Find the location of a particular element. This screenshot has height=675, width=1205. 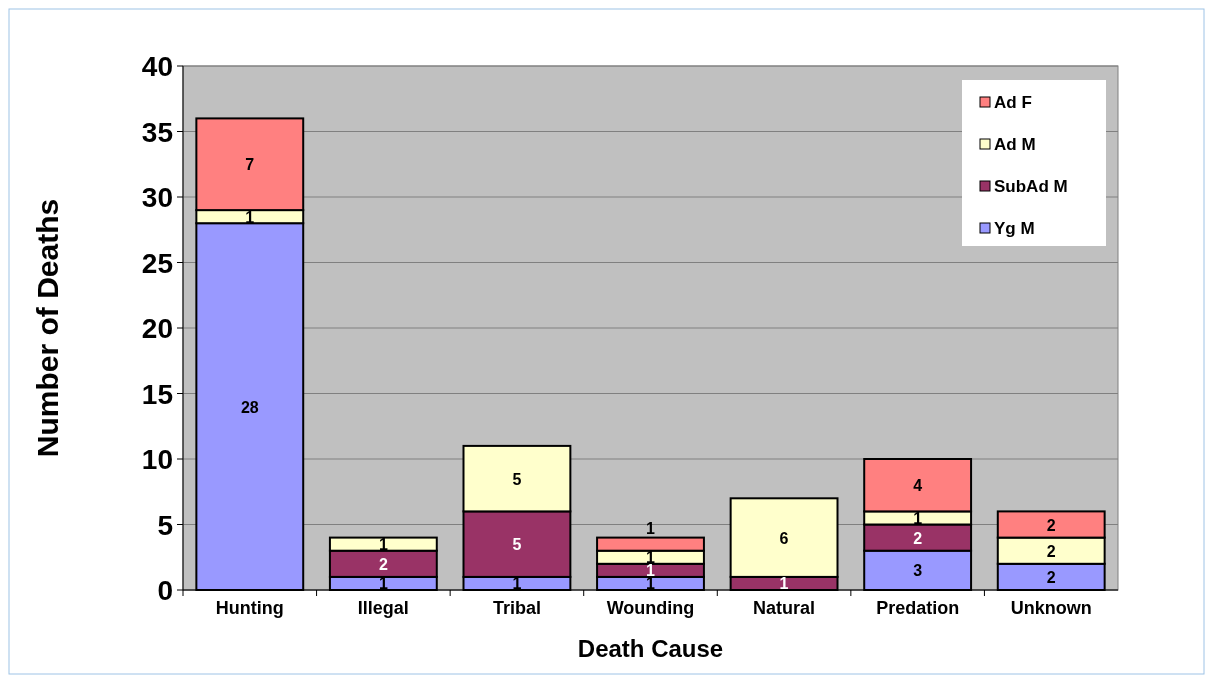

x-tick-label: Tribal is located at coordinates (516, 608).